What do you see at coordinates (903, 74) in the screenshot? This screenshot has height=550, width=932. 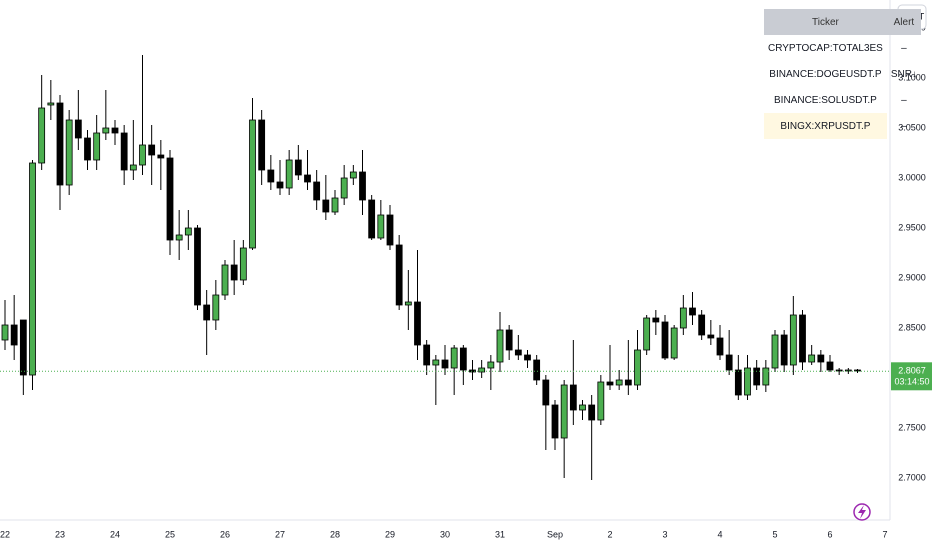 I see `alert: SNR↓` at bounding box center [903, 74].